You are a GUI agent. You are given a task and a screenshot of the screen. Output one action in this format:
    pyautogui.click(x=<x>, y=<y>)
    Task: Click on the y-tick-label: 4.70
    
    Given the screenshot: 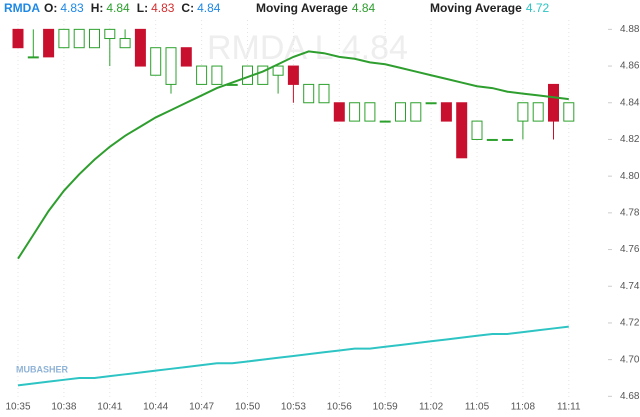 What is the action you would take?
    pyautogui.click(x=630, y=359)
    